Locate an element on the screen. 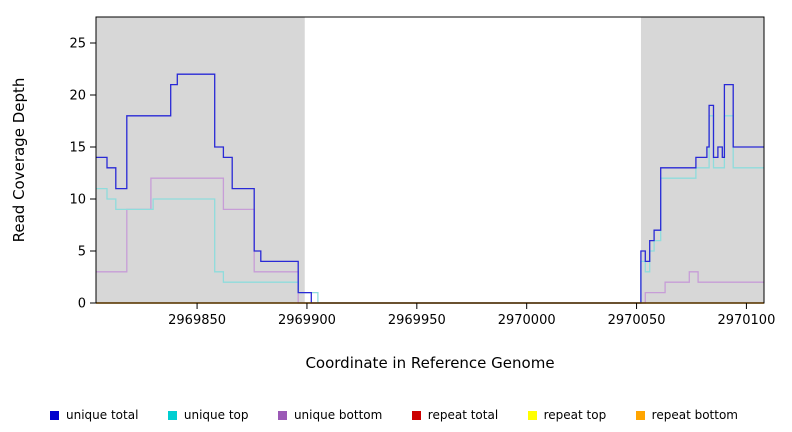 Image resolution: width=792 pixels, height=432 pixels. legend-swatch-unique-total is located at coordinates (54, 415).